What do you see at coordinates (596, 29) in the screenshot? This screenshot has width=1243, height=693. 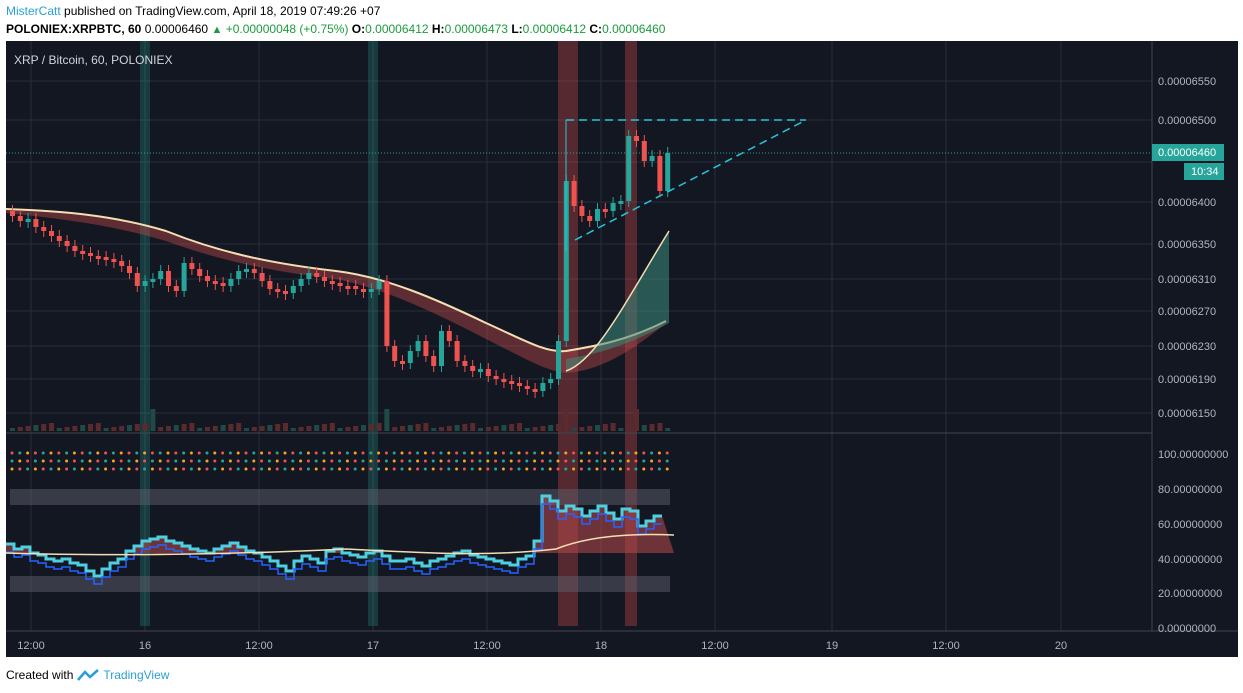 I see `close-label: C:` at bounding box center [596, 29].